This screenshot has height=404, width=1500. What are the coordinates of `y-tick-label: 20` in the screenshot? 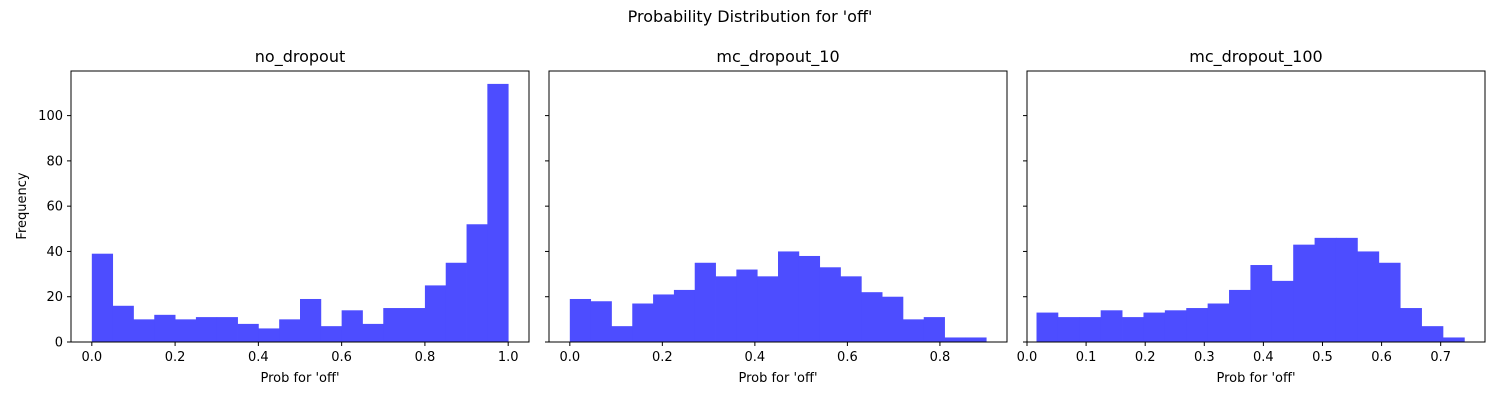 It's located at (54, 297).